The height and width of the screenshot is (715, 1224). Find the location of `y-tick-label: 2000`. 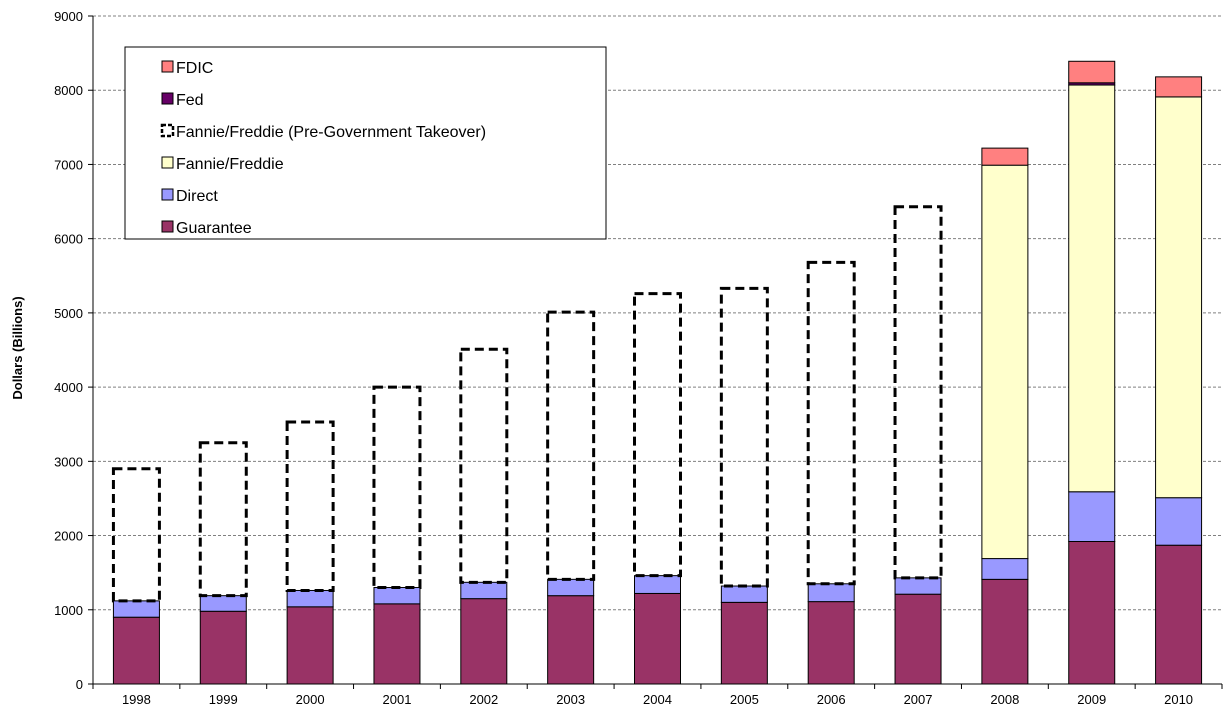

y-tick-label: 2000 is located at coordinates (68, 536).